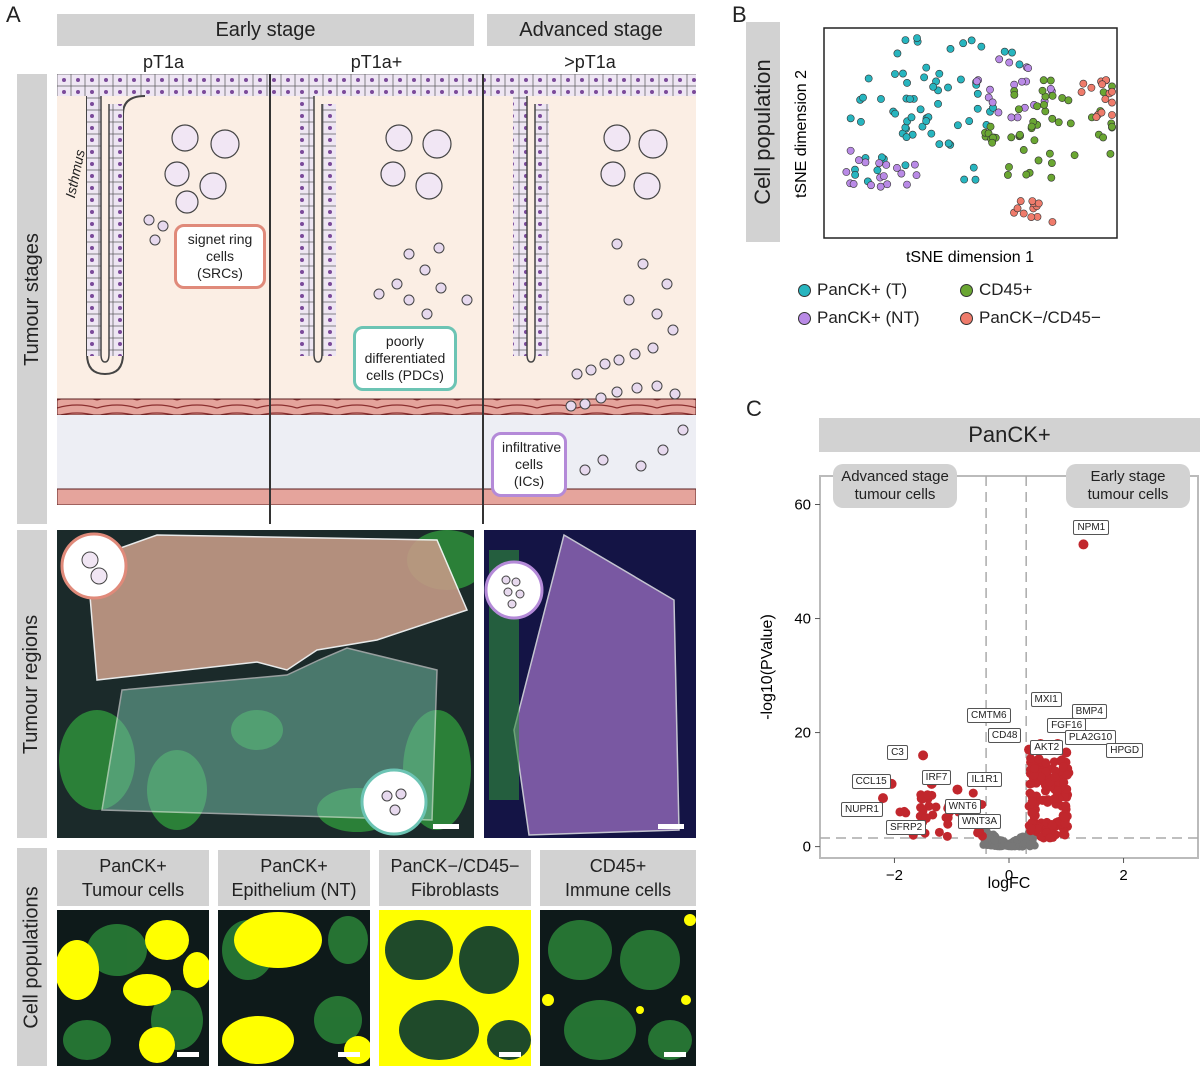 This screenshot has width=1200, height=1070. What do you see at coordinates (591, 30) in the screenshot?
I see `advanced-stage-header: Advanced stage` at bounding box center [591, 30].